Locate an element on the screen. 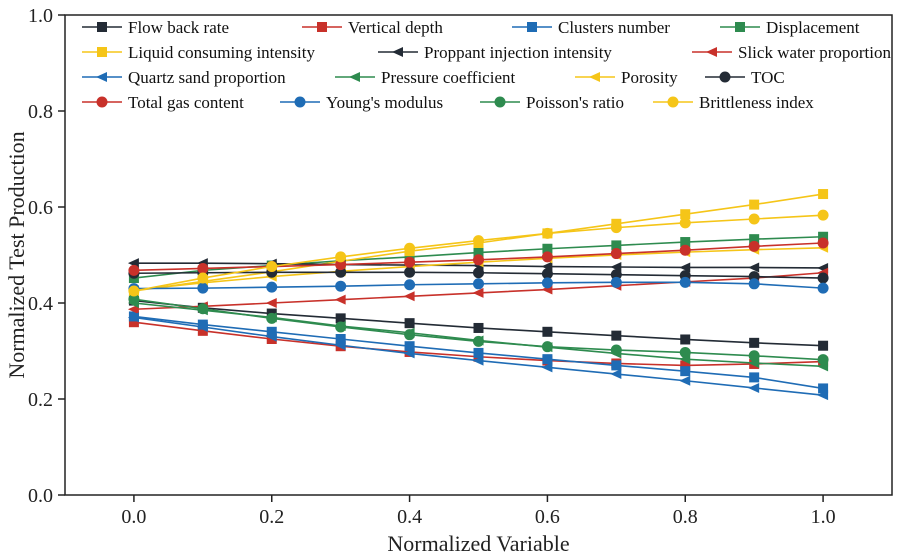 This screenshot has height=556, width=900. x-tick-label: 0.6 is located at coordinates (547, 517).